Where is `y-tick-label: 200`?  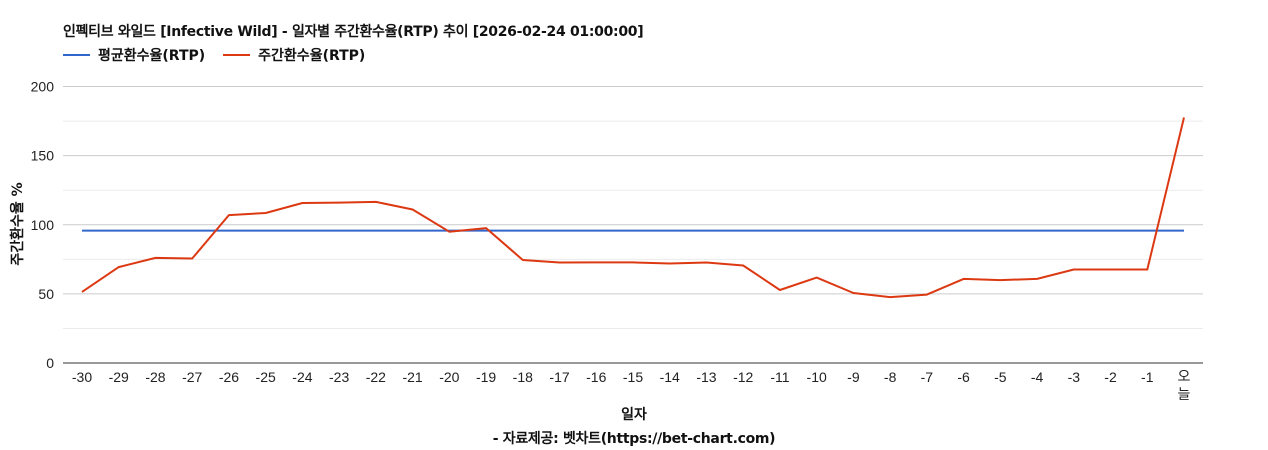
y-tick-label: 200 is located at coordinates (43, 87).